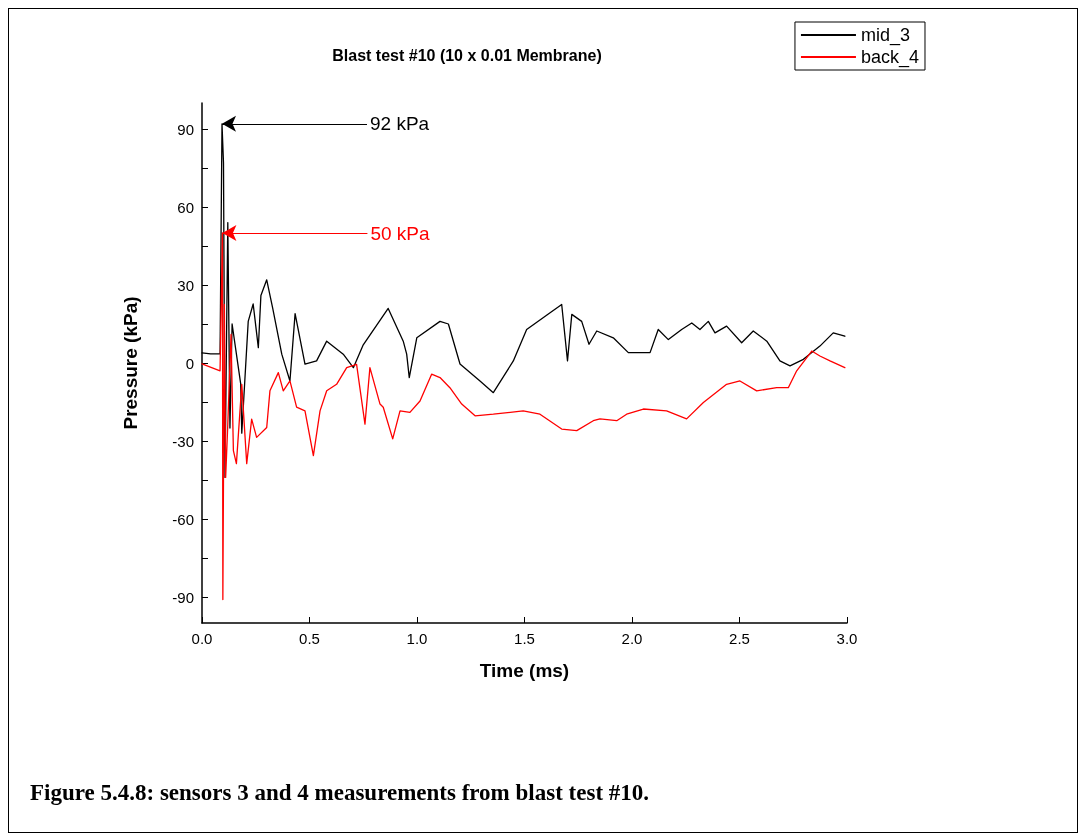  I want to click on y-tick-label: 0, so click(189, 363).